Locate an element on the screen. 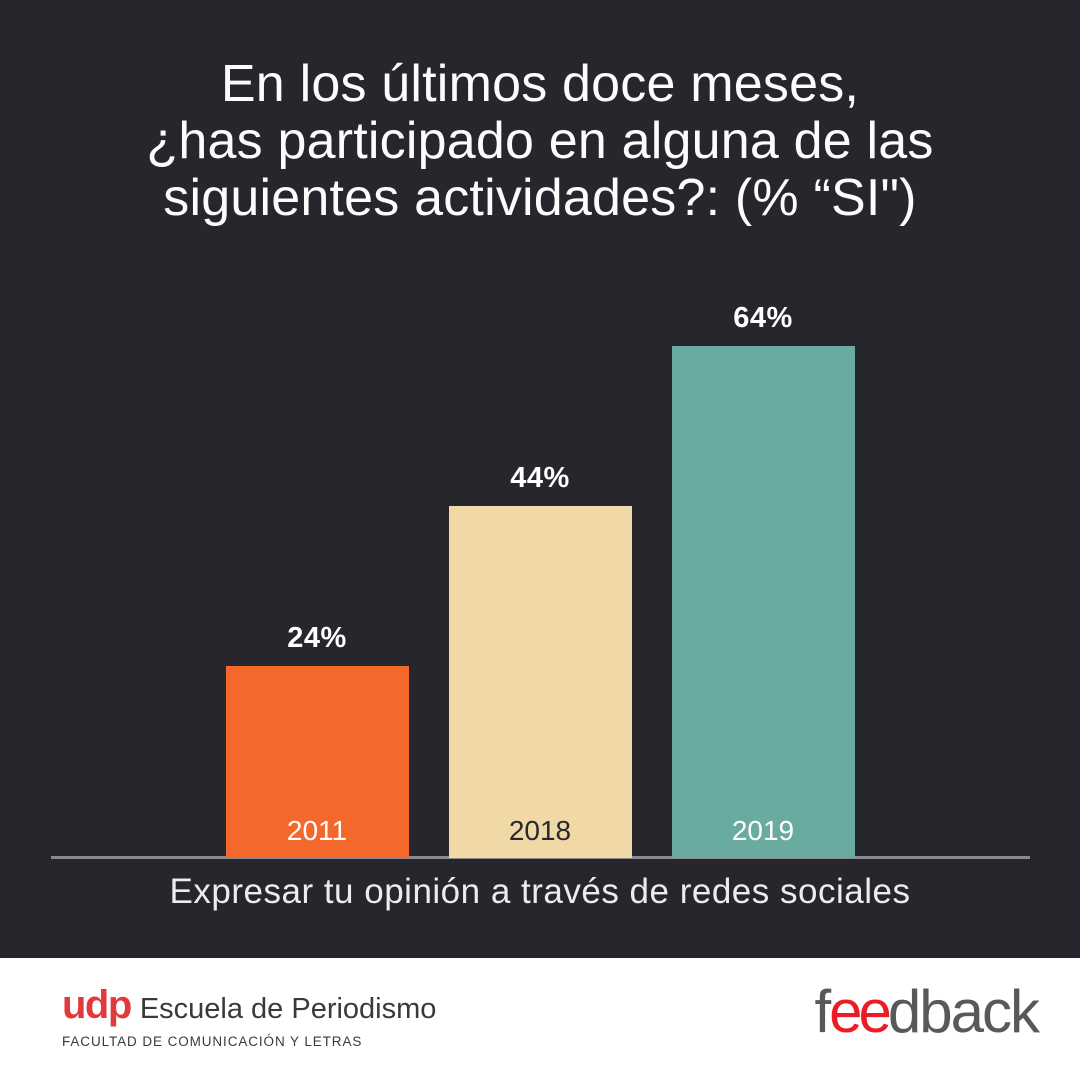  udp-logo: udp is located at coordinates (97, 1005).